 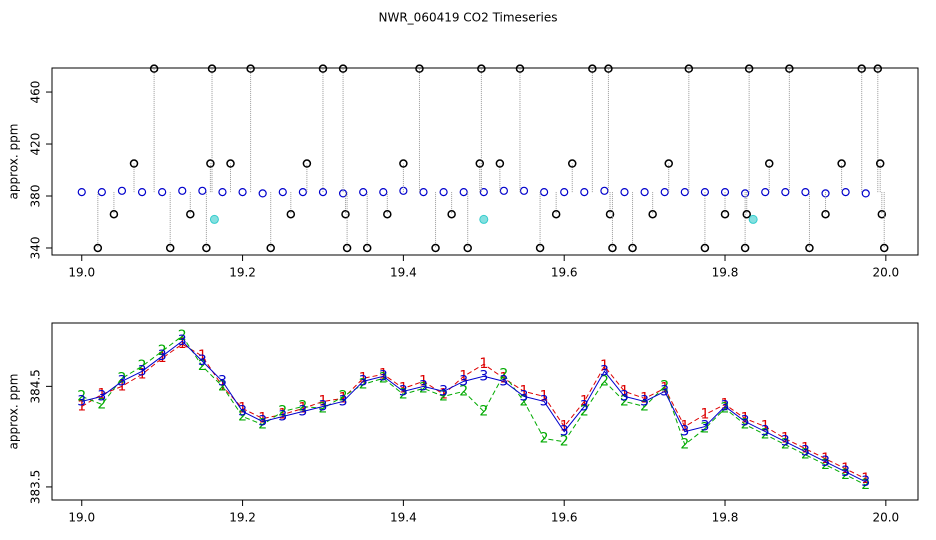 I want to click on y-tick-label: 340, so click(x=36, y=248).